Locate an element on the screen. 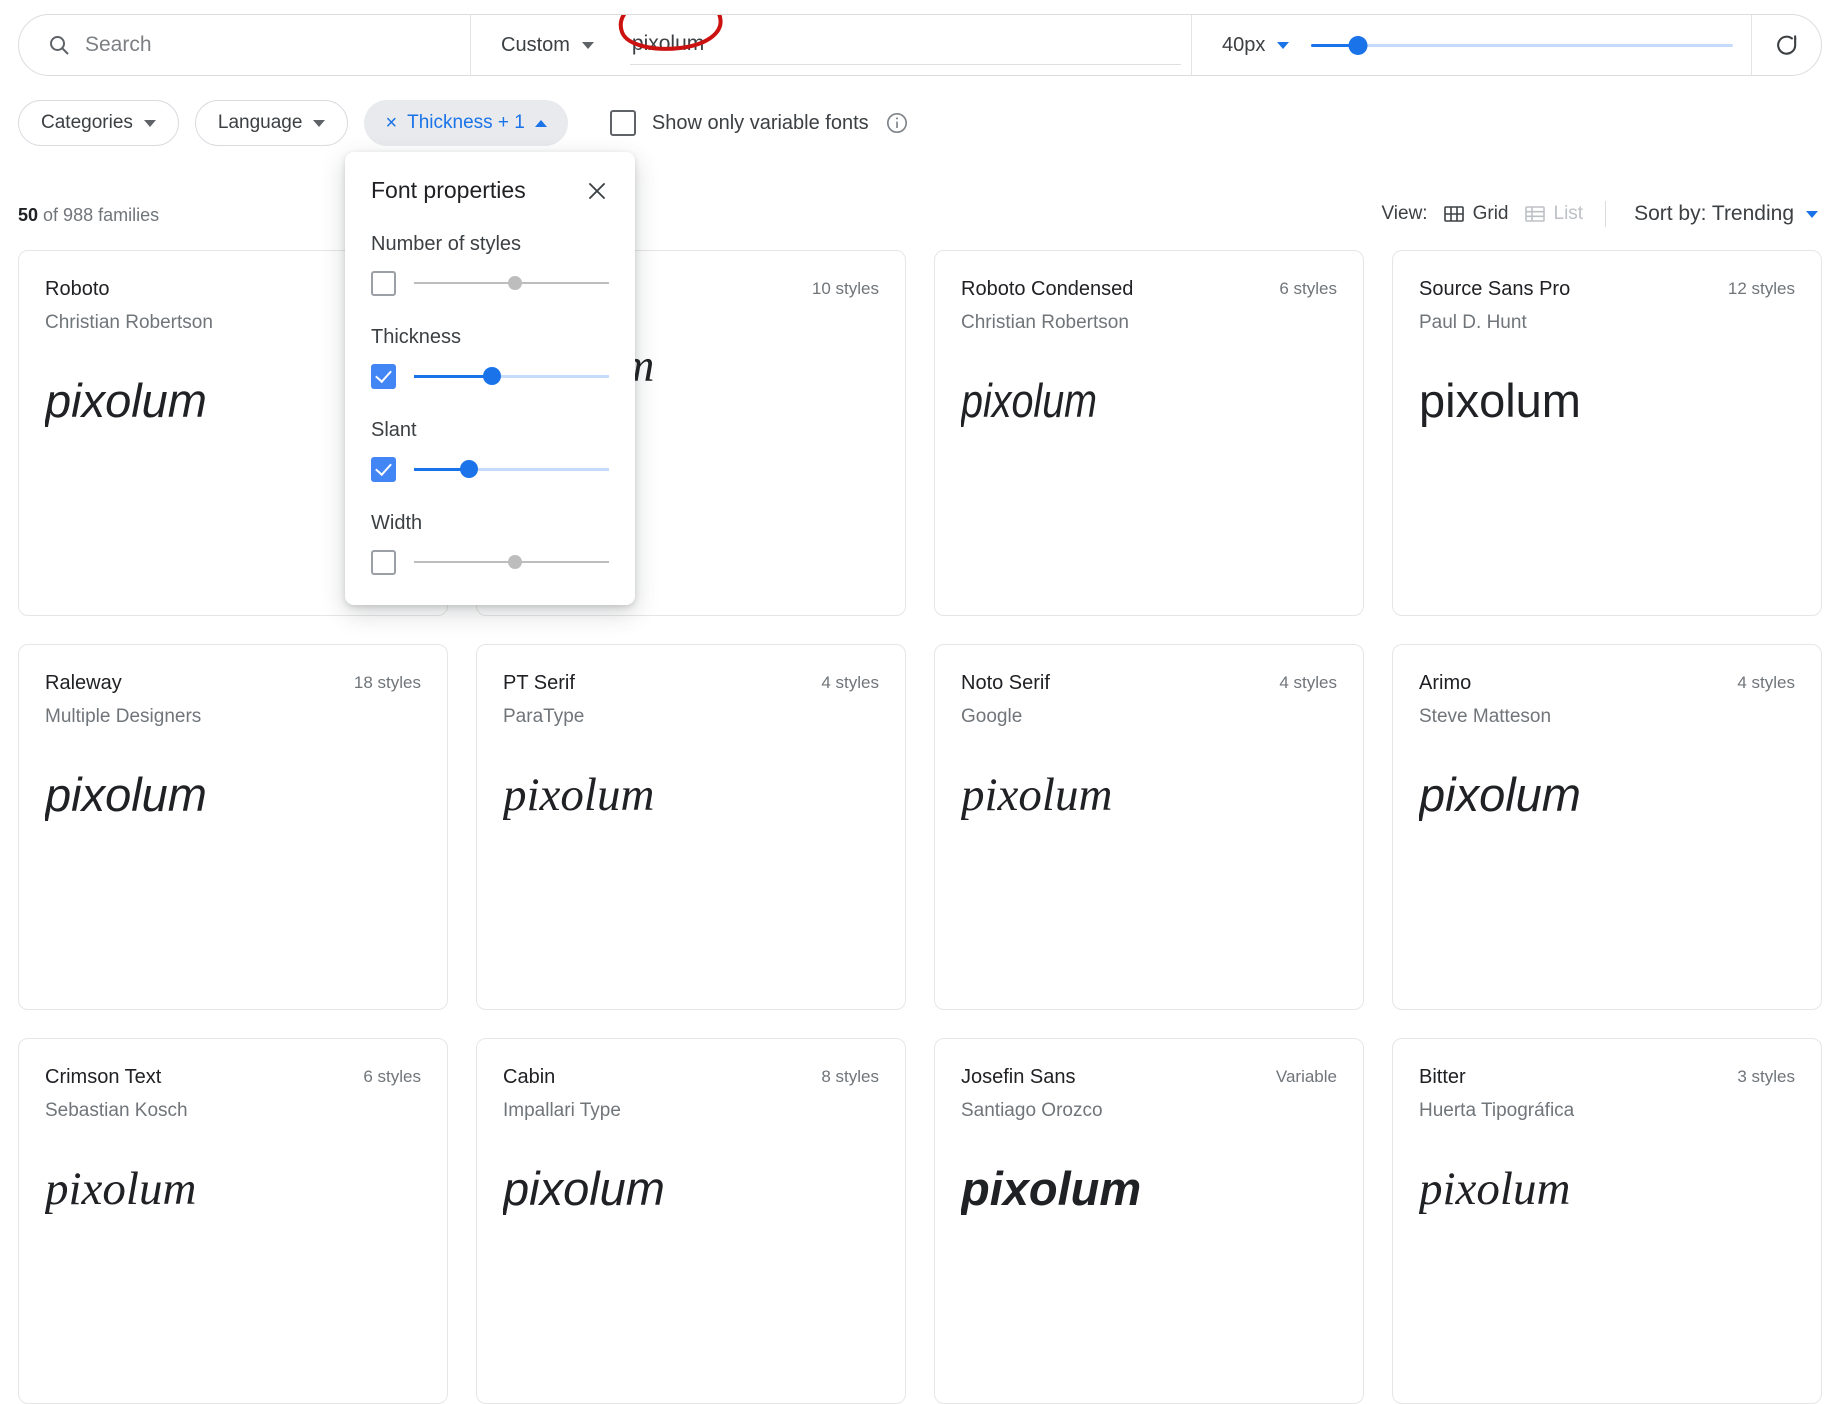  font-card-designer: Huerta Tipográfica is located at coordinates (1497, 1110).